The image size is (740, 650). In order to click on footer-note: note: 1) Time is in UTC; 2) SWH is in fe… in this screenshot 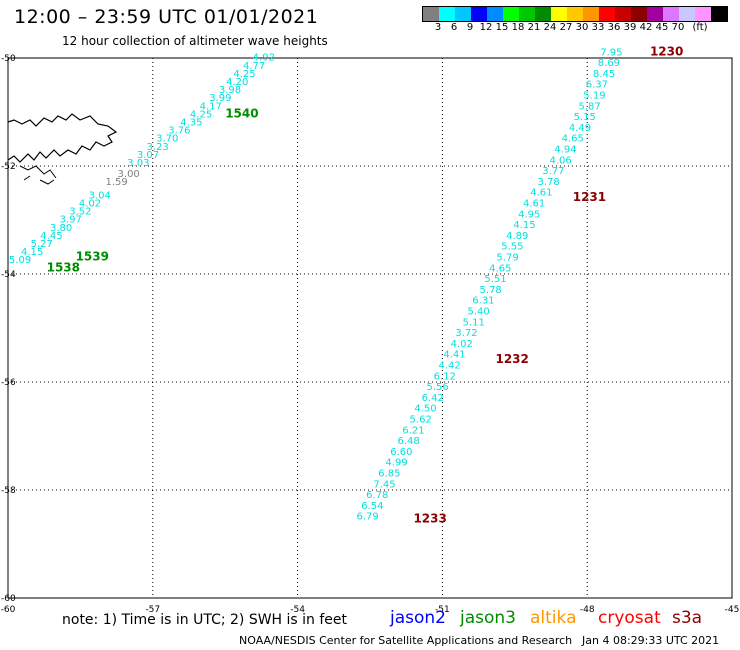, I will do `click(205, 620)`.